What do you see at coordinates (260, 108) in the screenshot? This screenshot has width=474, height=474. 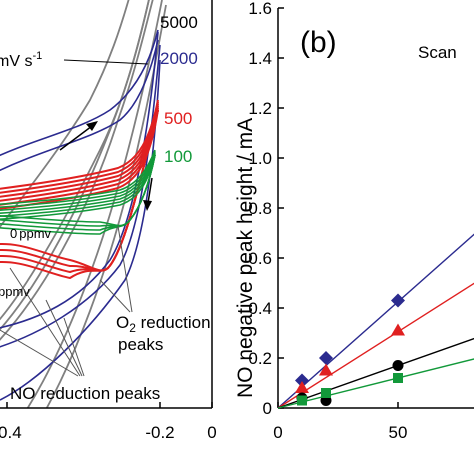 I see `panel-b-y-tick-label: 1.2` at bounding box center [260, 108].